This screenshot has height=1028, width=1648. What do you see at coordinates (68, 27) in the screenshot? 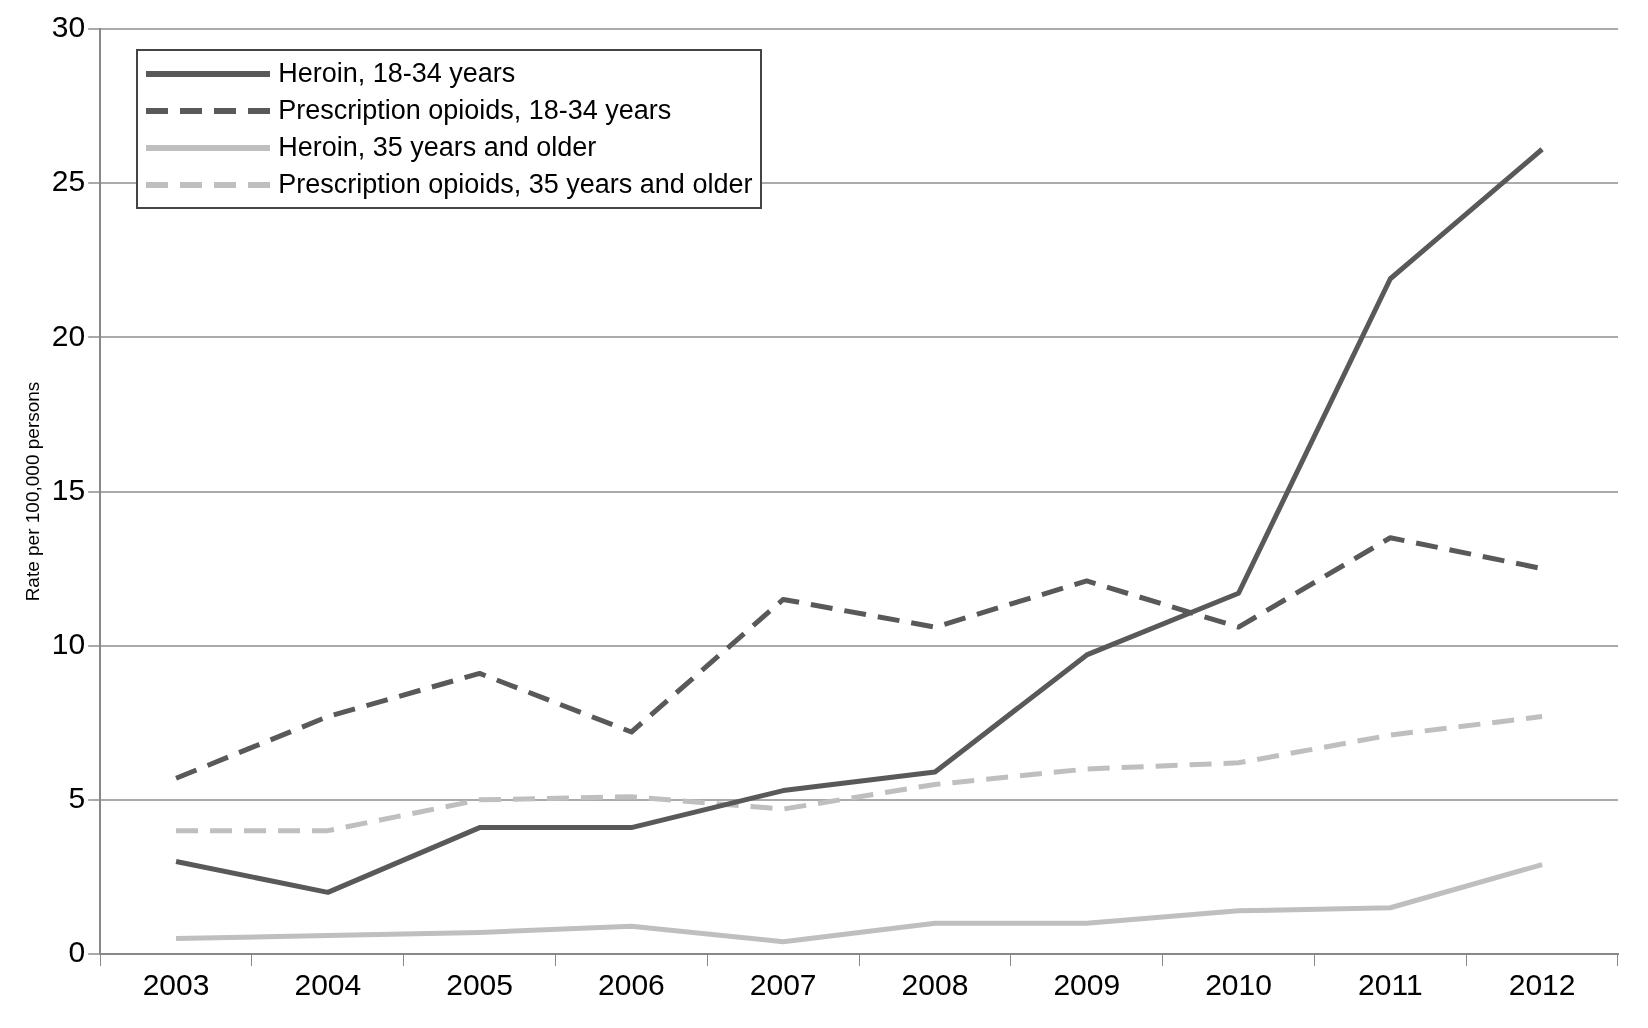
I see `y-tick-label: 30` at bounding box center [68, 27].